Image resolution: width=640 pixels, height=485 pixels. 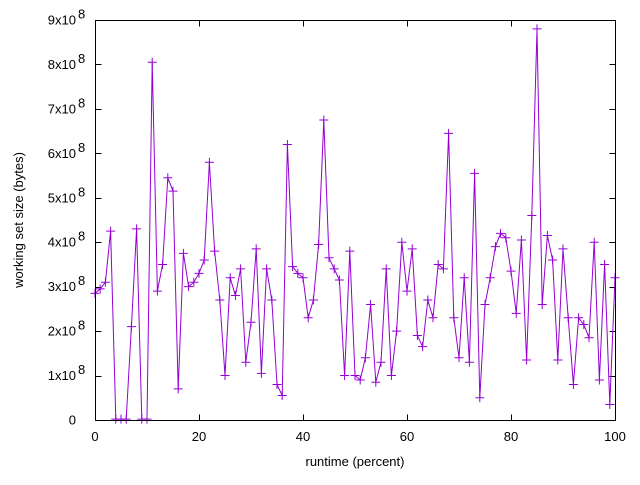 What do you see at coordinates (407, 436) in the screenshot?
I see `x-tick-label: 60` at bounding box center [407, 436].